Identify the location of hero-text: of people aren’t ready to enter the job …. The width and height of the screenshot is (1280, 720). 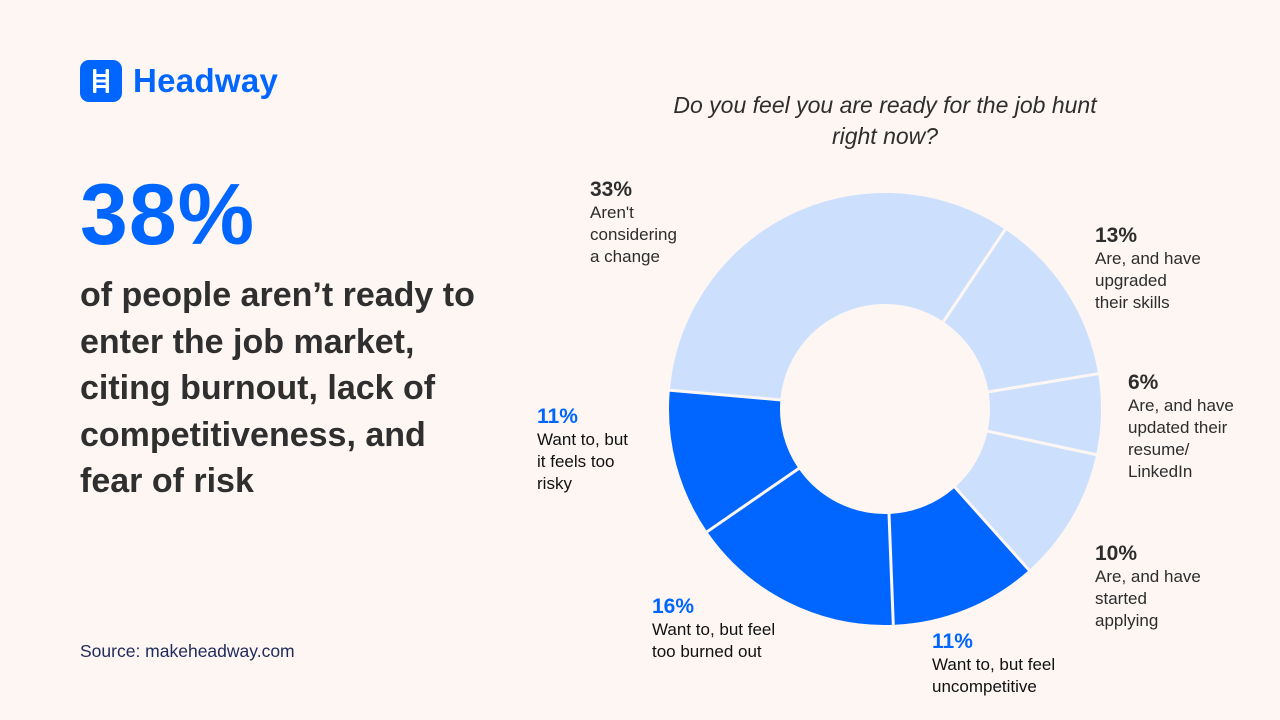
(277, 388).